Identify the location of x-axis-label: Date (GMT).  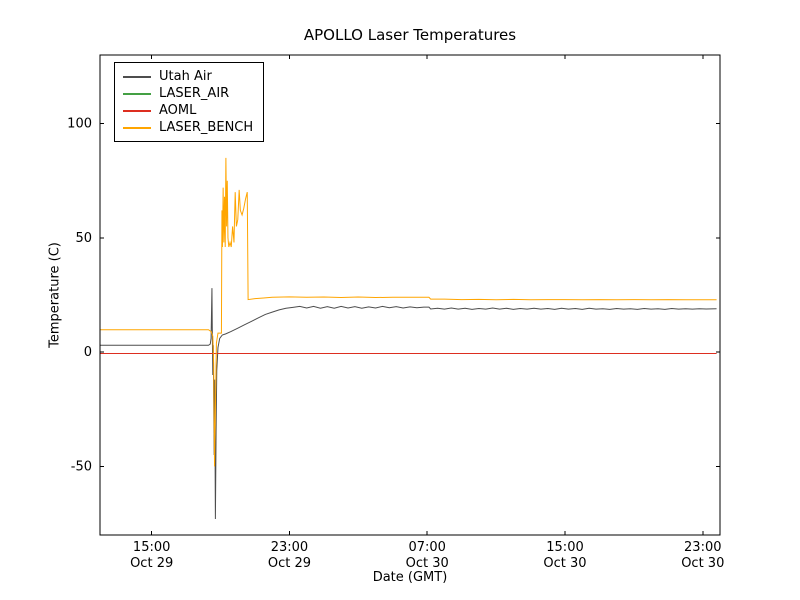
(410, 577).